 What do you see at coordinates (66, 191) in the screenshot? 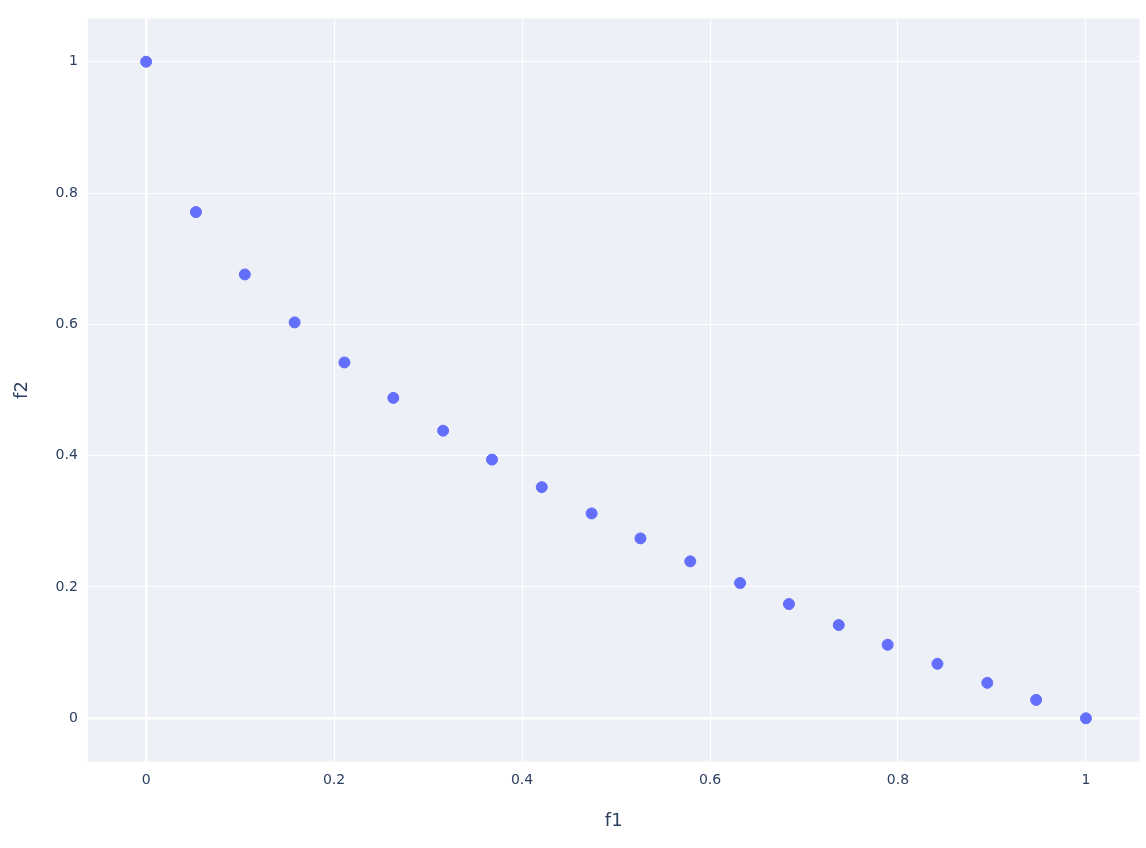
I see `y-tick-label: 0.8` at bounding box center [66, 191].